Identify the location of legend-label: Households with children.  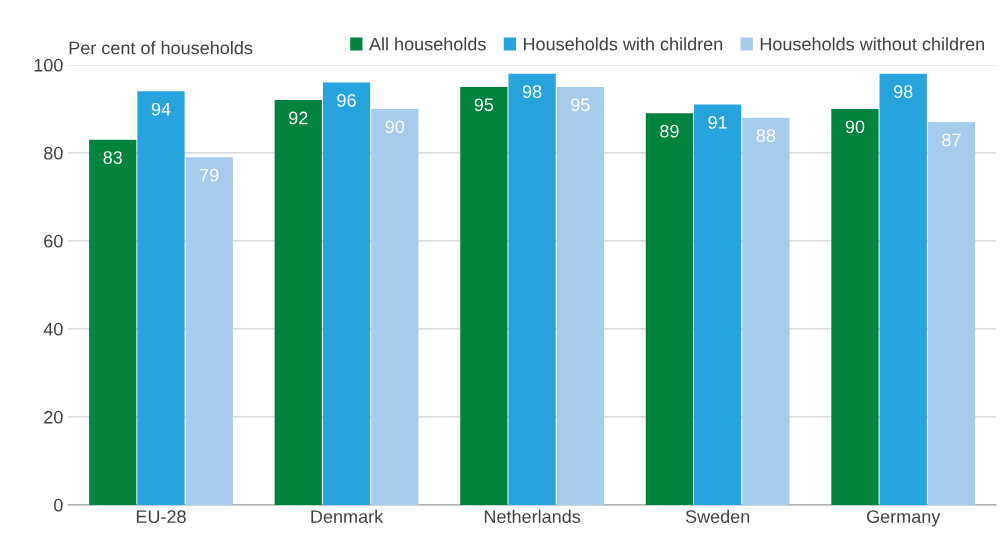
(623, 44).